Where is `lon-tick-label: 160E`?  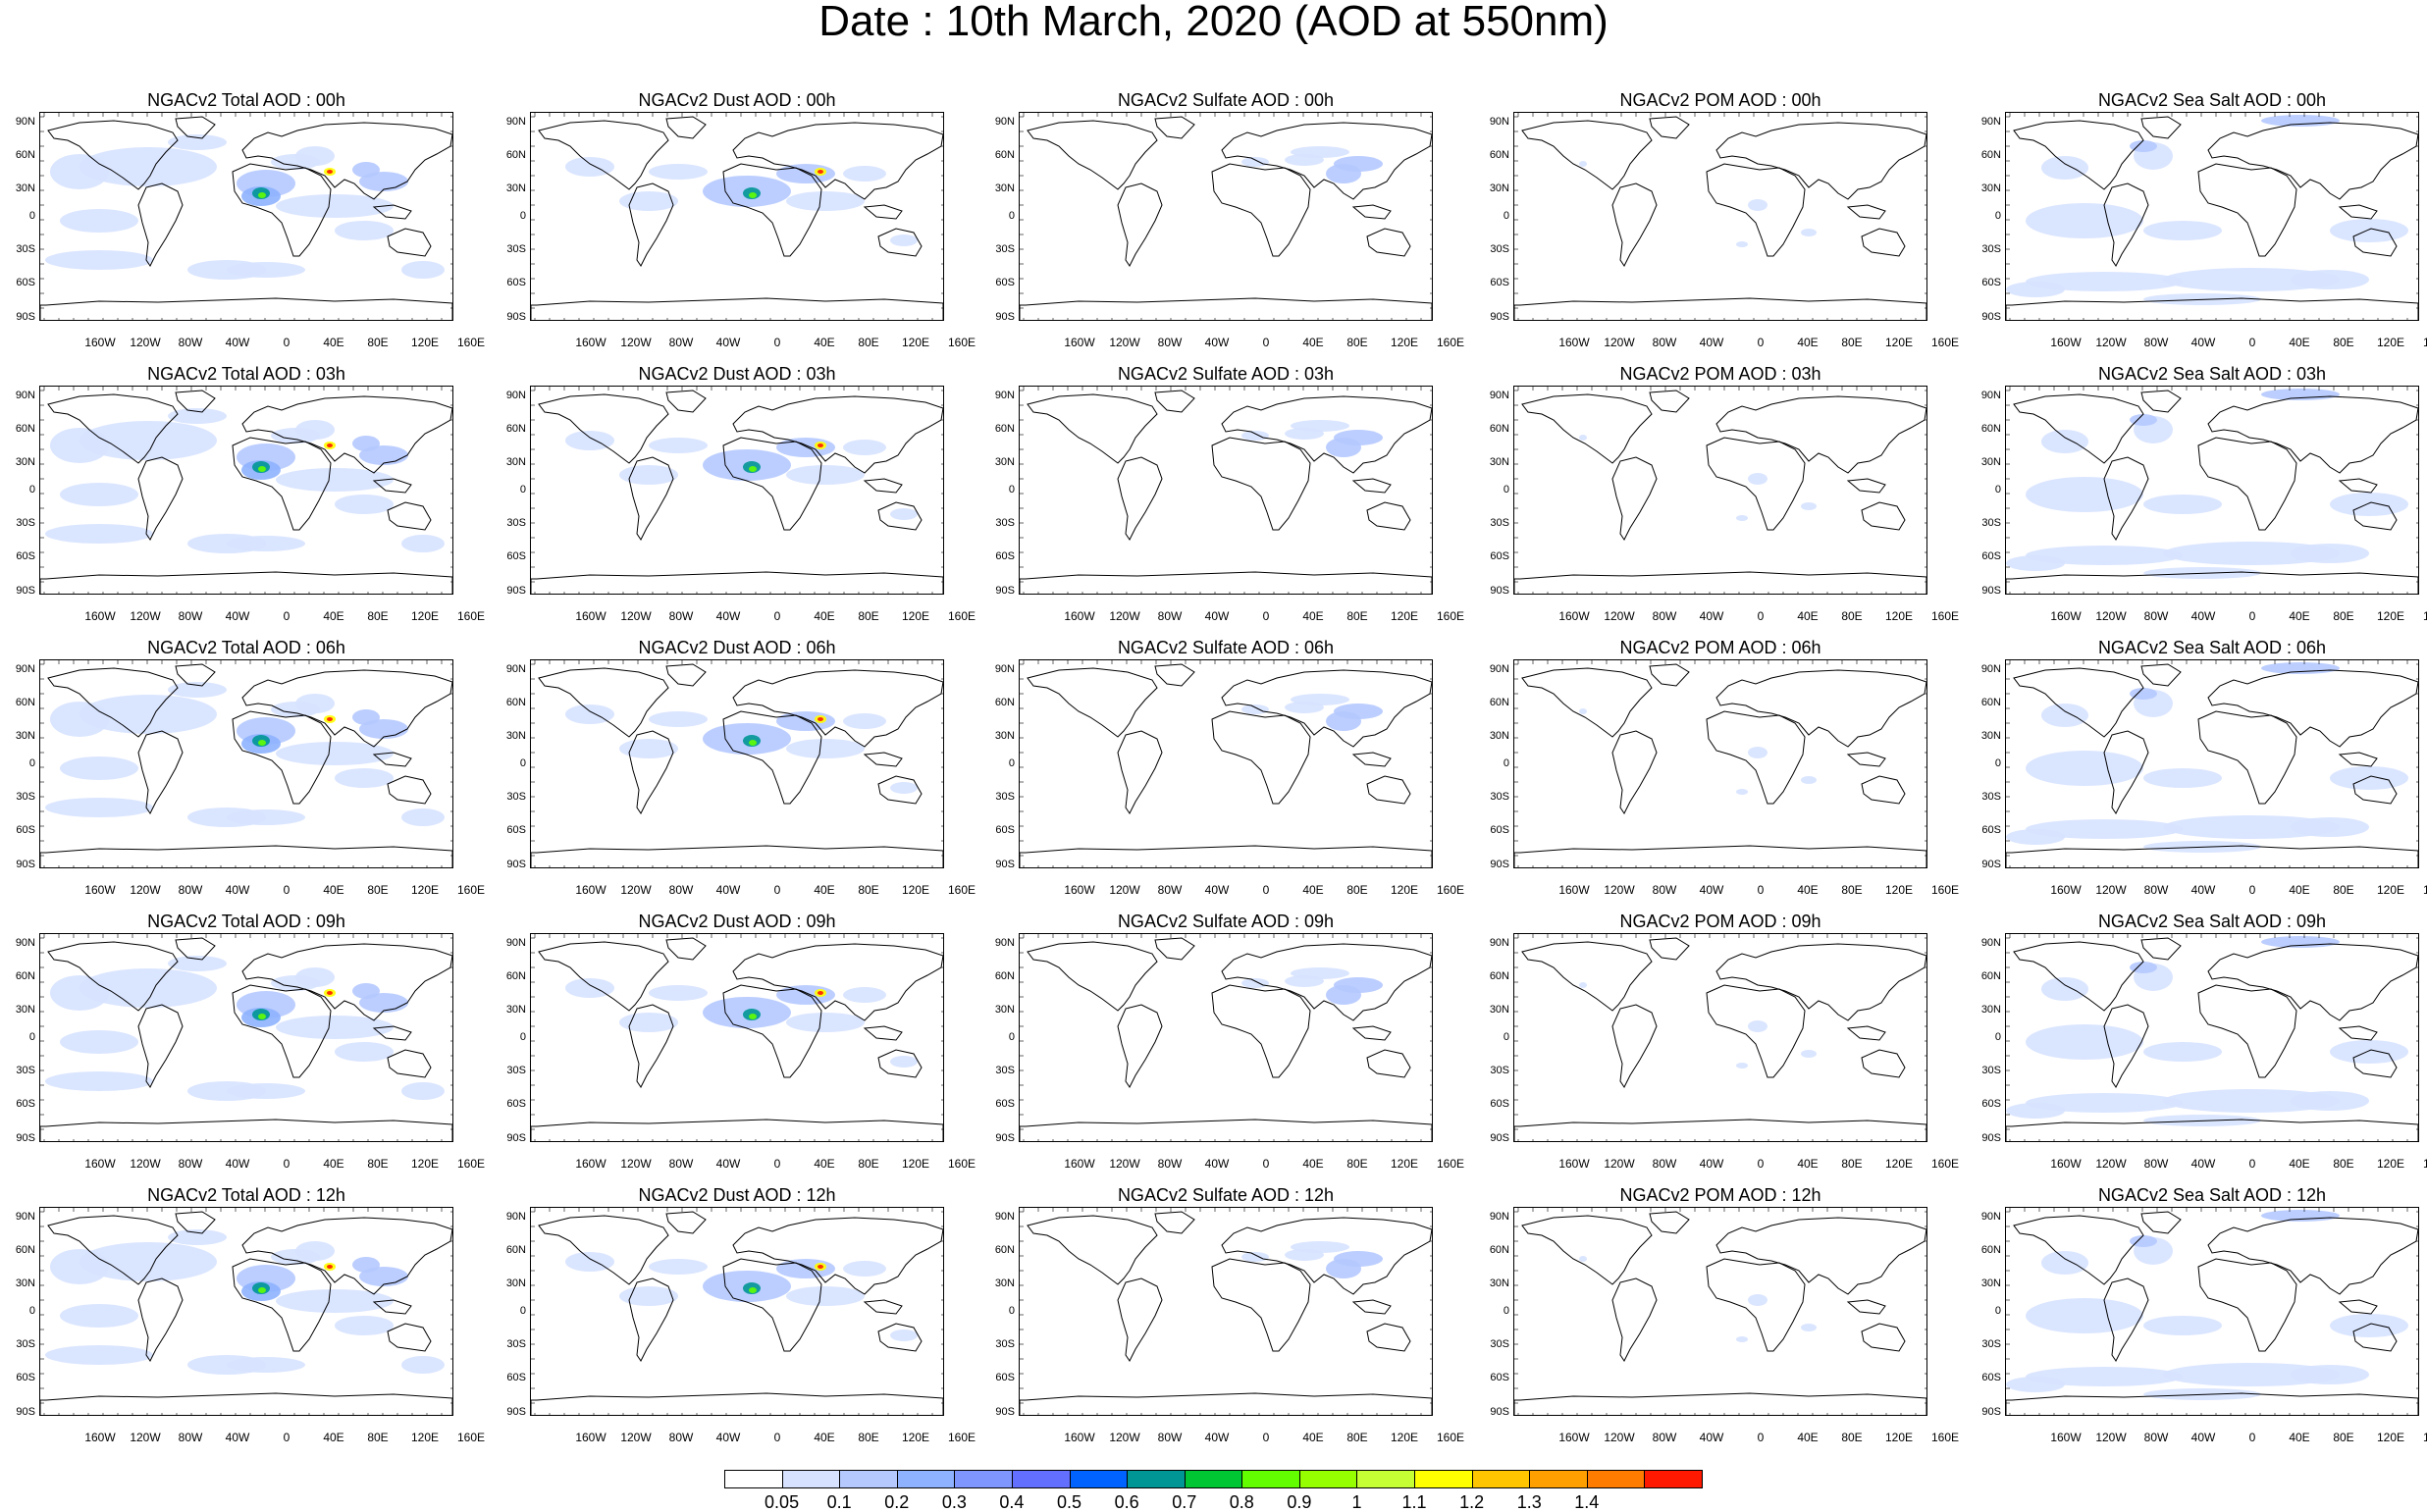 lon-tick-label: 160E is located at coordinates (2424, 343).